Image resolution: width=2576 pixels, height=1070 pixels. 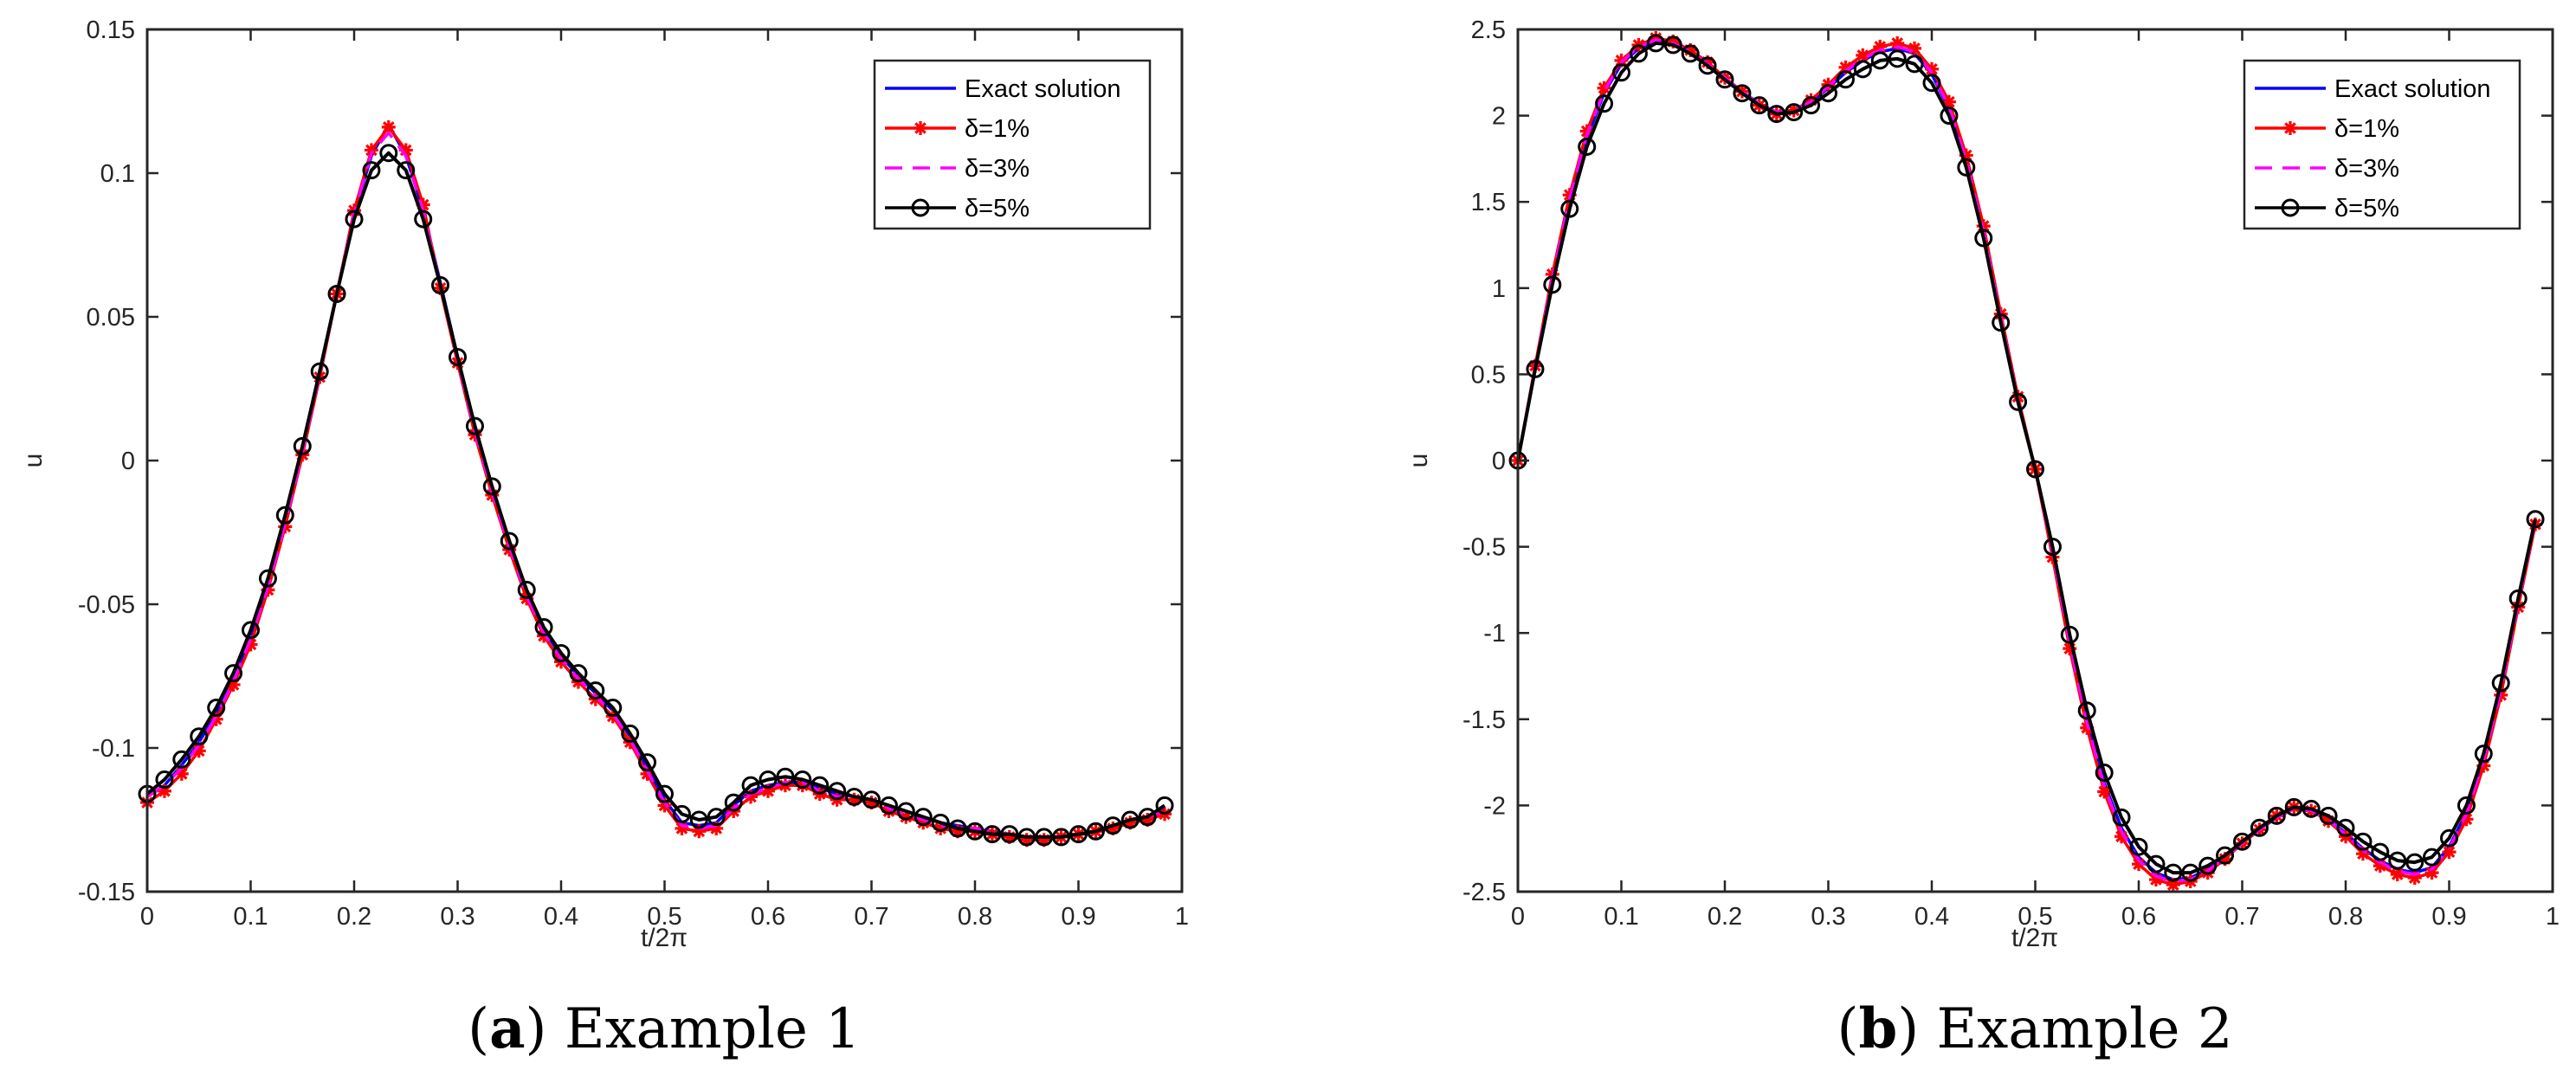 I want to click on chart-b-ytick-label-0: -2.5, so click(x=1484, y=892).